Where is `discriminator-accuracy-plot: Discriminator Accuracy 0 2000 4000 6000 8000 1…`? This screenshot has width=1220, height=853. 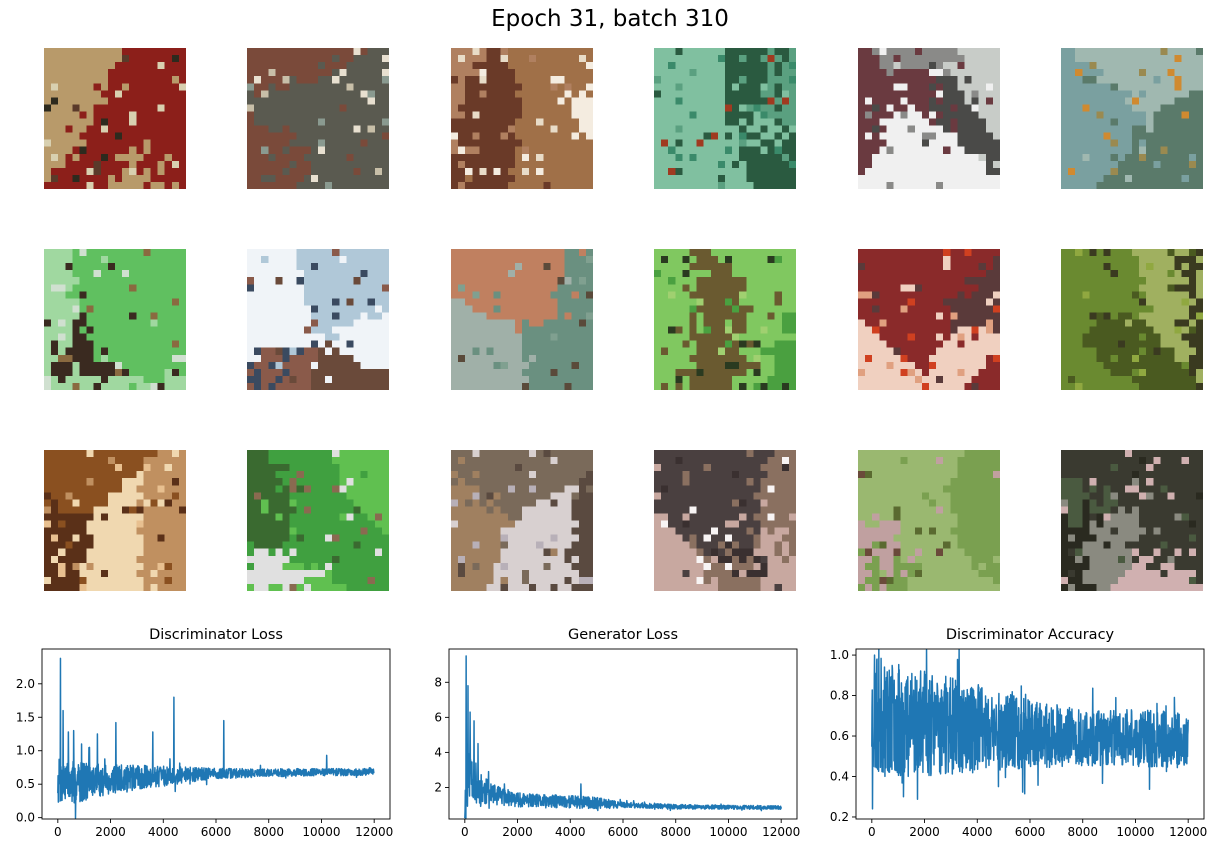
discriminator-accuracy-plot: Discriminator Accuracy 0 2000 4000 6000 8000 1… is located at coordinates (1017, 733).